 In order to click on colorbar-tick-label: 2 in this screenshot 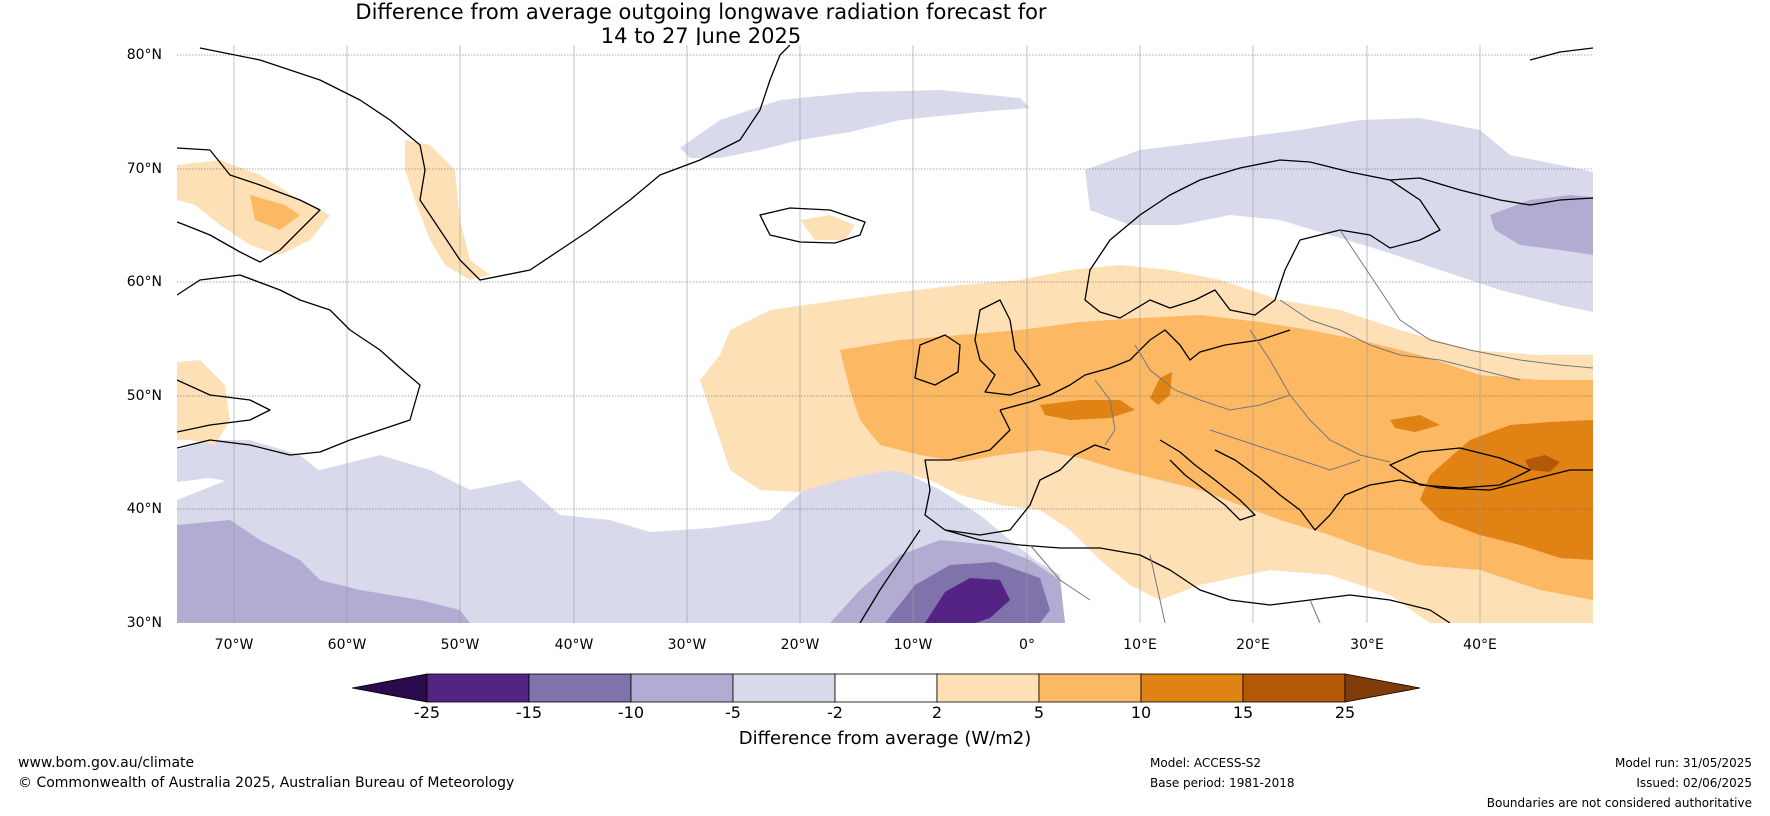, I will do `click(937, 712)`.